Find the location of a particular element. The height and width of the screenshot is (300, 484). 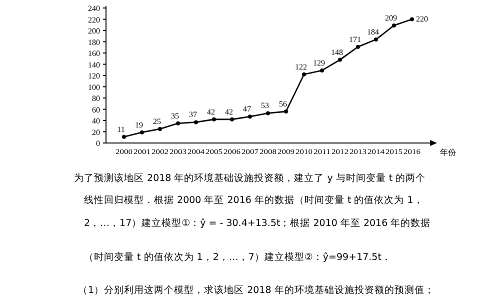

y-tick-label: 200 is located at coordinates (94, 31).